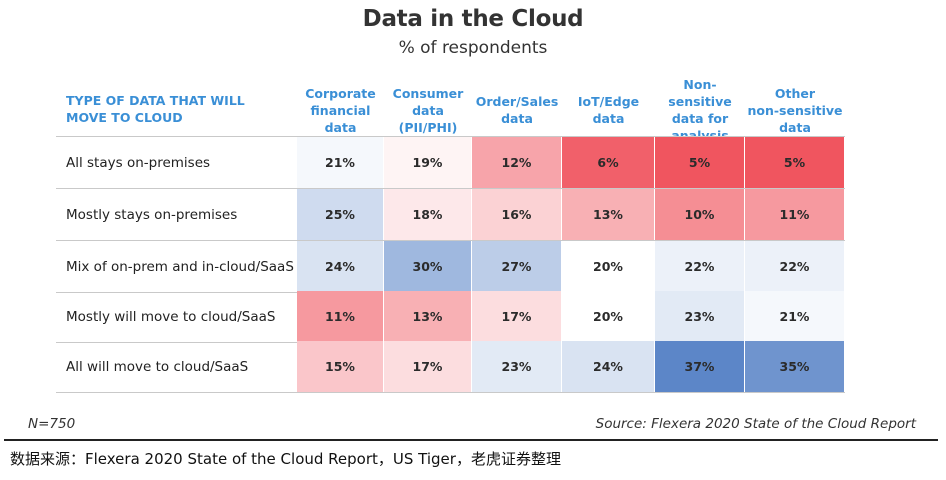  Describe the element at coordinates (152, 215) in the screenshot. I see `row-label: Mostly stays on-premises` at that location.